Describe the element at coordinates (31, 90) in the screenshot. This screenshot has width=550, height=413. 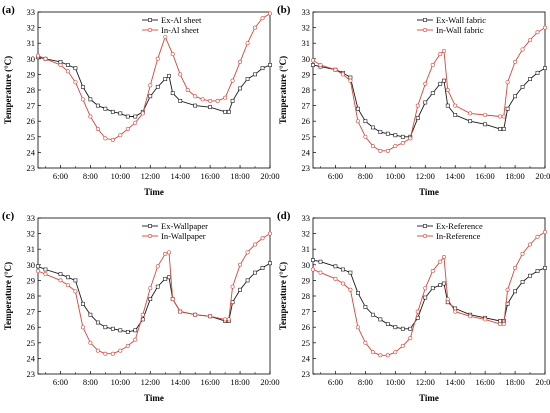
I see `y-tick-label: 28` at that location.